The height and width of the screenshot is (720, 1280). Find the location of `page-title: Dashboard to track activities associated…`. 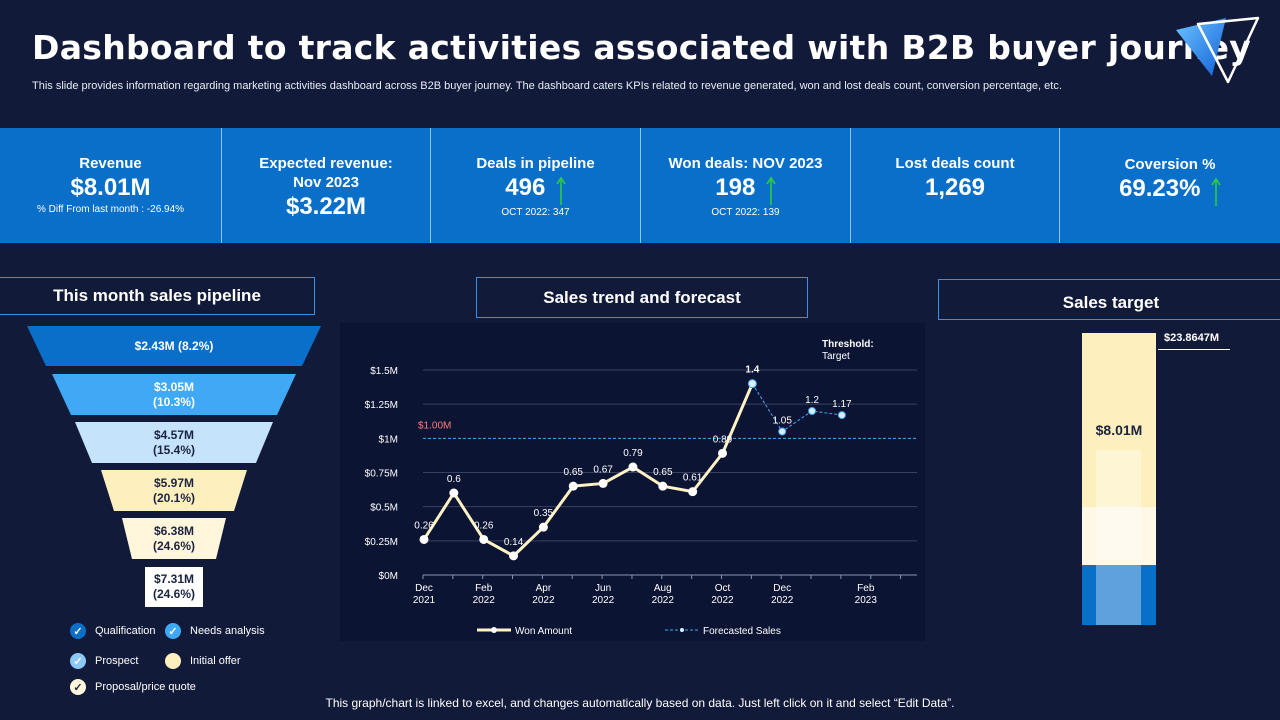

page-title: Dashboard to track activities associated… is located at coordinates (642, 47).